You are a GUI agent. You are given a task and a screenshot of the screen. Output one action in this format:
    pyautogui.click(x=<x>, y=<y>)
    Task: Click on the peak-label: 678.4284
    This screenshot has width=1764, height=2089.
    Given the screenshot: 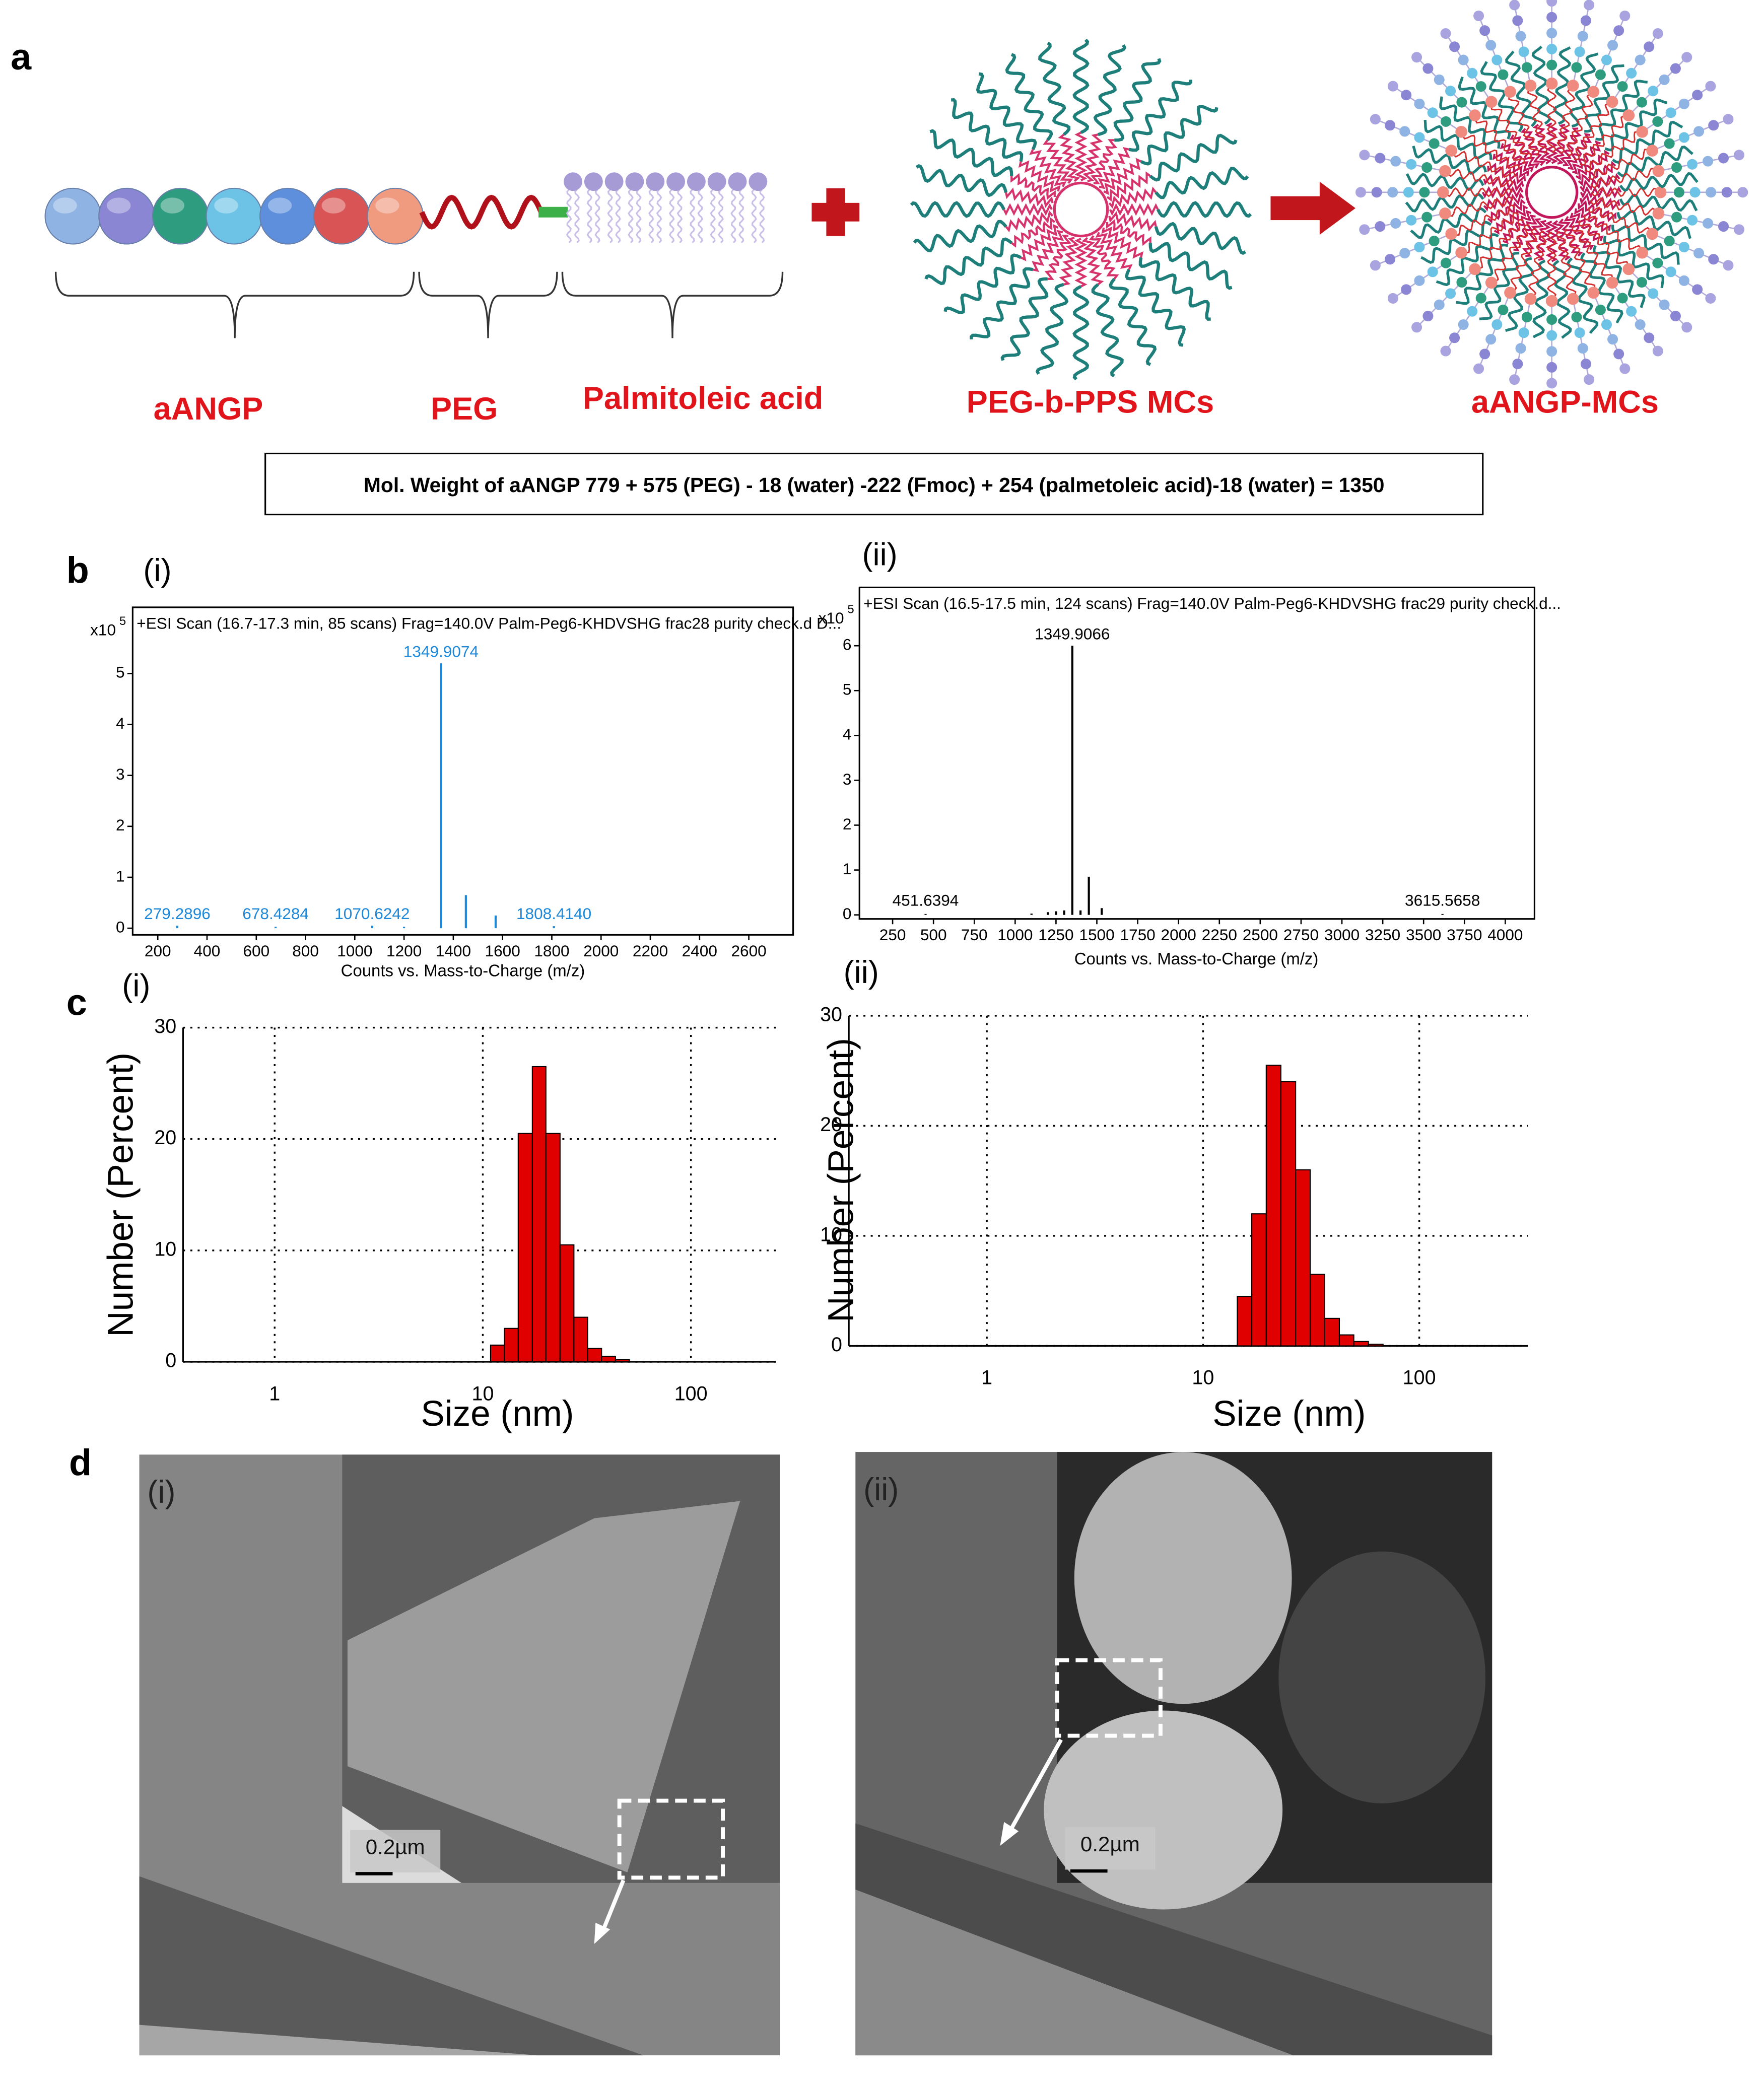 What is the action you would take?
    pyautogui.click(x=275, y=914)
    